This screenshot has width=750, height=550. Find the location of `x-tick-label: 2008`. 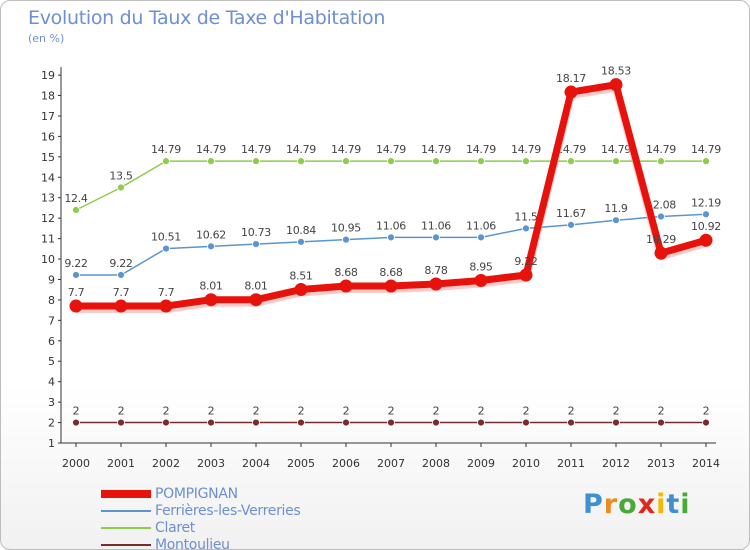

x-tick-label: 2008 is located at coordinates (436, 463).